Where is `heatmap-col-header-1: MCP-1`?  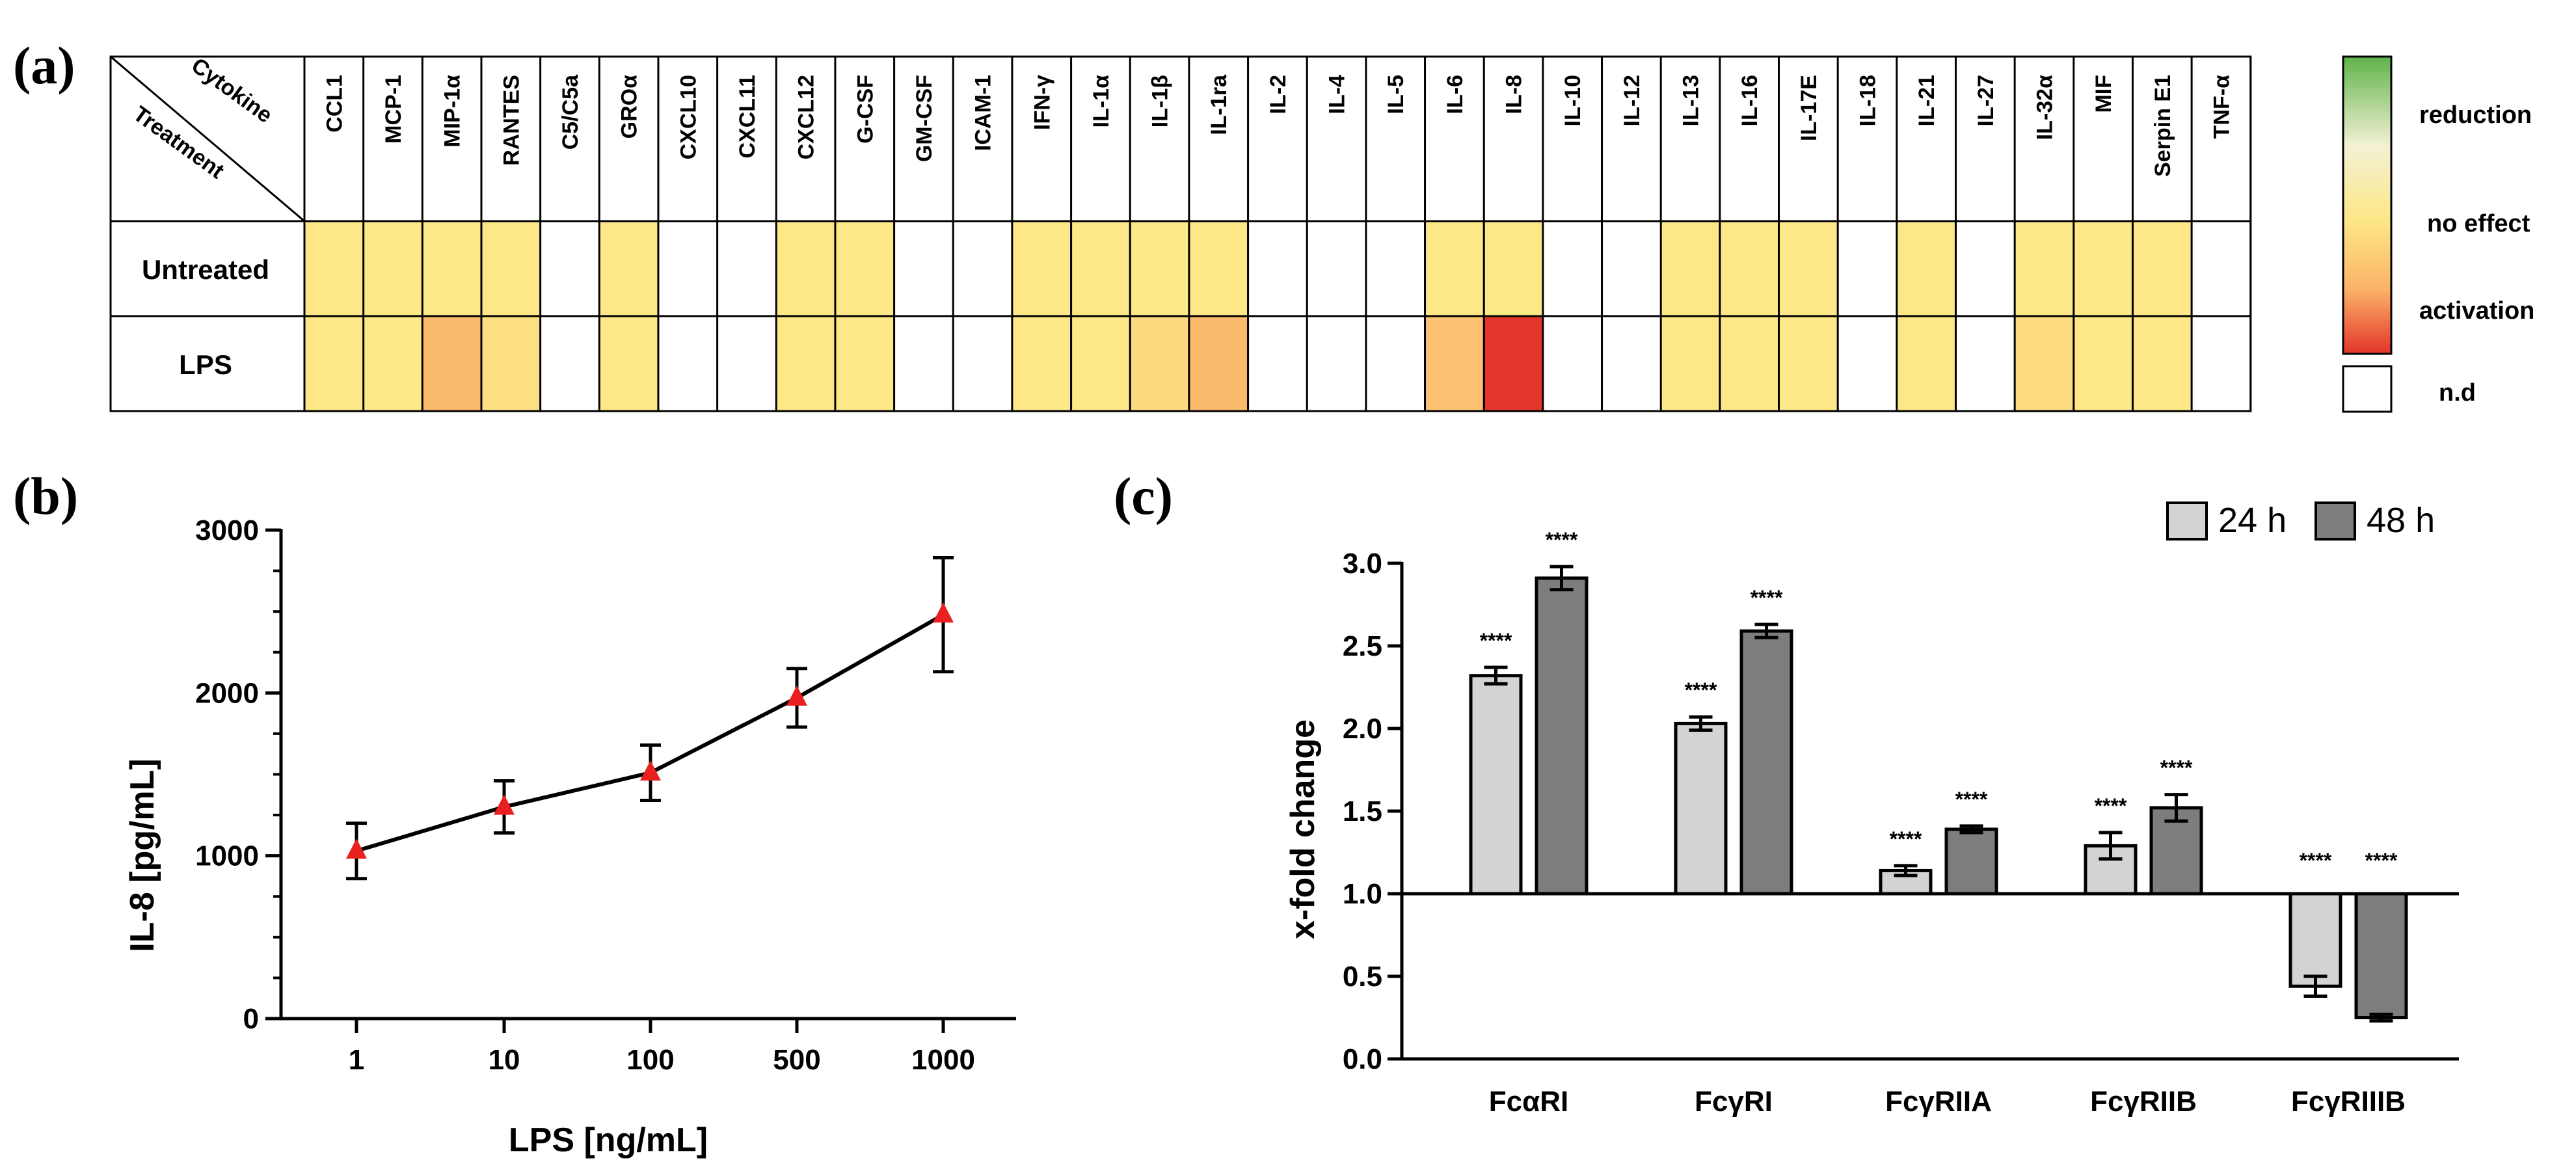
heatmap-col-header-1: MCP-1 is located at coordinates (393, 109).